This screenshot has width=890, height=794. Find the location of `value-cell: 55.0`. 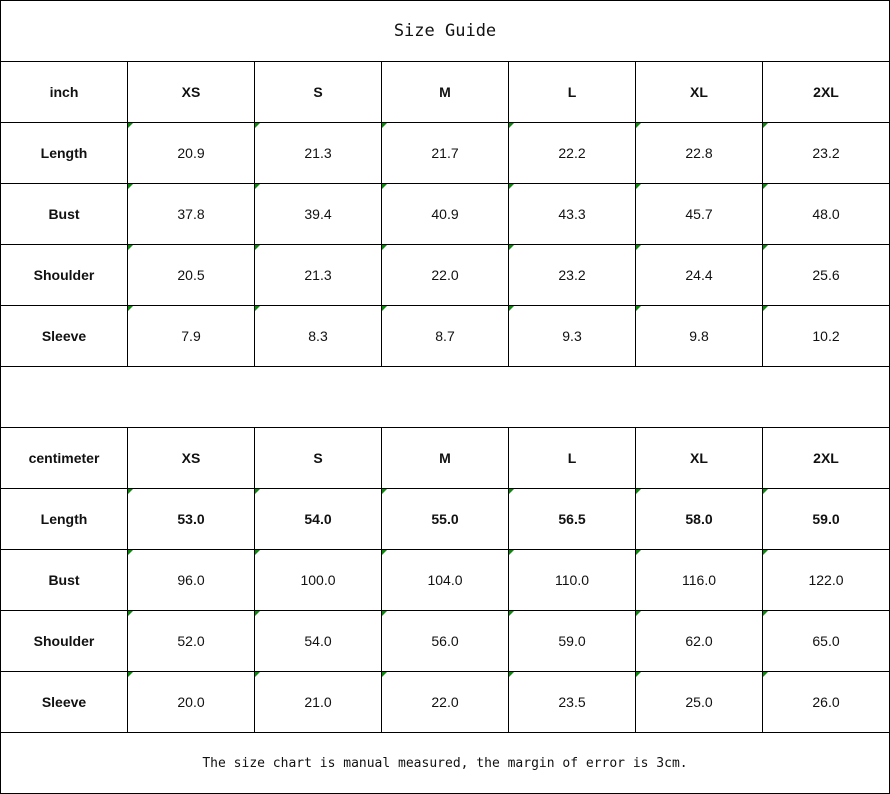

value-cell: 55.0 is located at coordinates (445, 519).